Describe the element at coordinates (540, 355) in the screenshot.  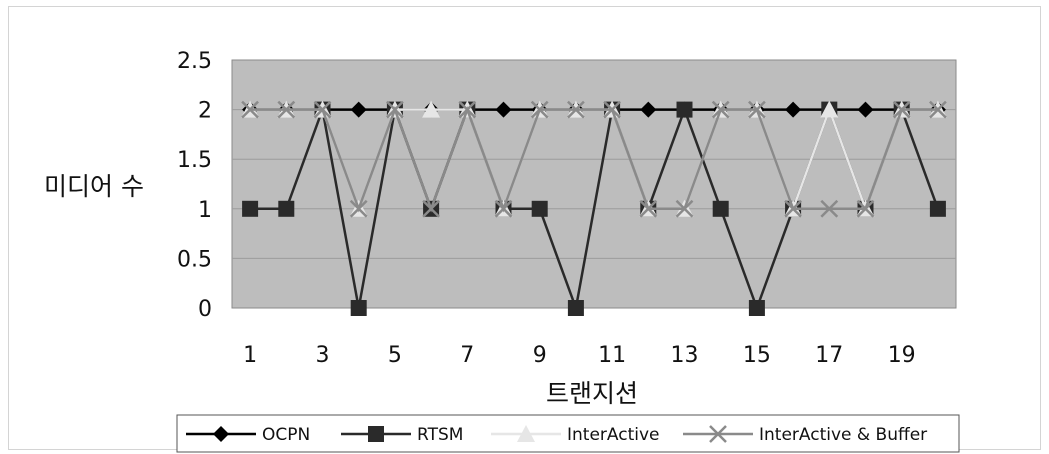
I see `x-tick-label: 9` at that location.